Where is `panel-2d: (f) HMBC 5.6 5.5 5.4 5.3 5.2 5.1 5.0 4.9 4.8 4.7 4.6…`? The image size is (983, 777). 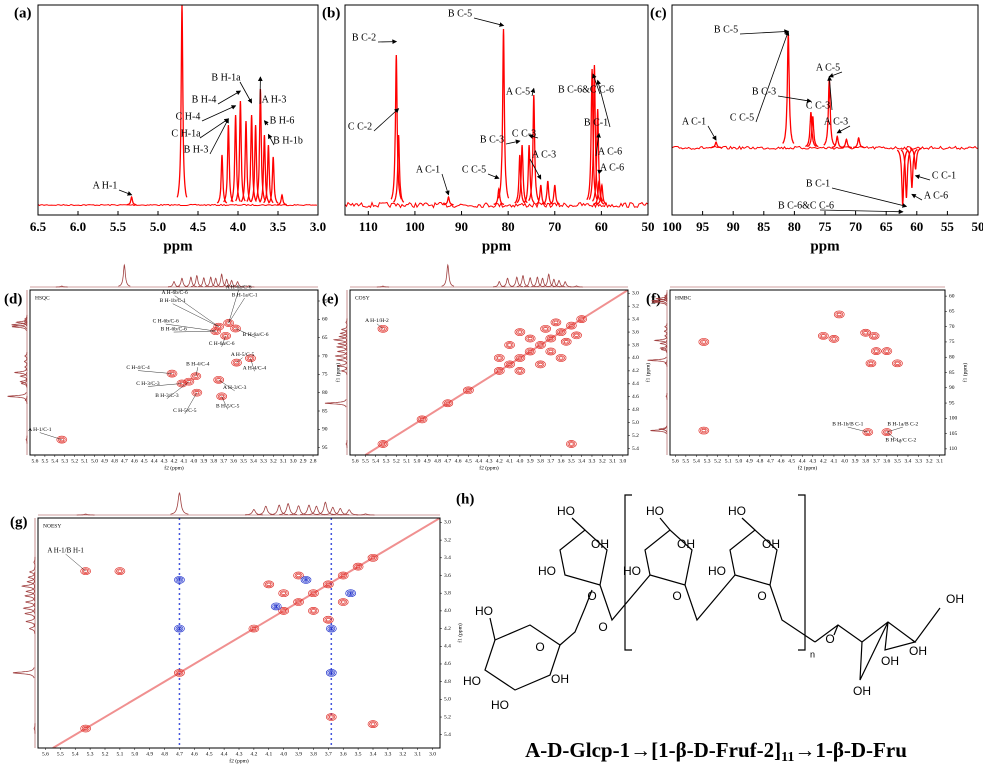
panel-2d: (f) HMBC 5.6 5.5 5.4 5.3 5.2 5.1 5.0 4.9 4.8 4.7 4.6… is located at coordinates (807, 378).